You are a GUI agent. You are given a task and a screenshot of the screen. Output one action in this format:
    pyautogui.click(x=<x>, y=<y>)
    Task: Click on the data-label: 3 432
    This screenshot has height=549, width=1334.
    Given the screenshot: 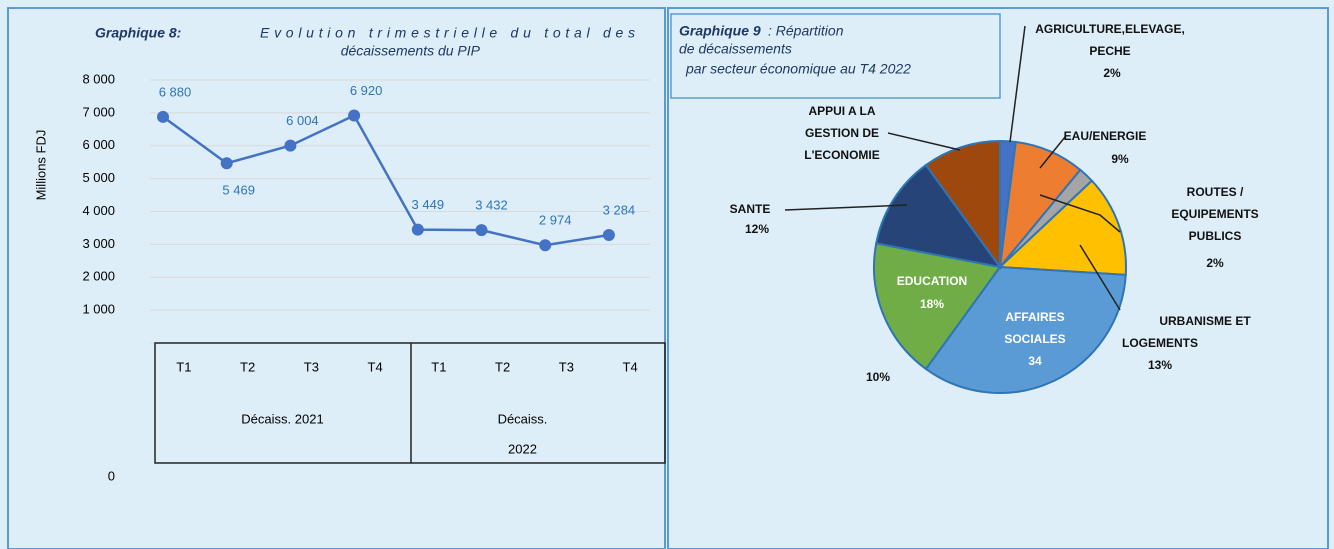 What is the action you would take?
    pyautogui.click(x=491, y=205)
    